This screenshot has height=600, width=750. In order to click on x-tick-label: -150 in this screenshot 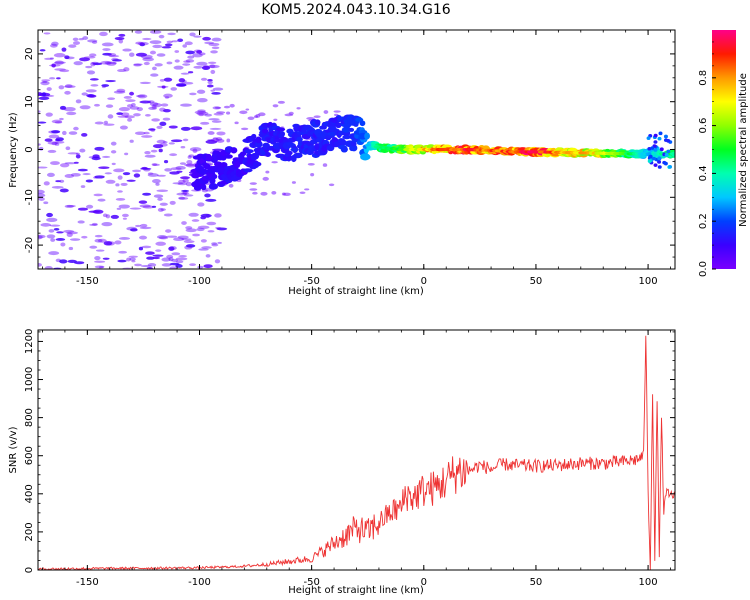, I will do `click(87, 281)`.